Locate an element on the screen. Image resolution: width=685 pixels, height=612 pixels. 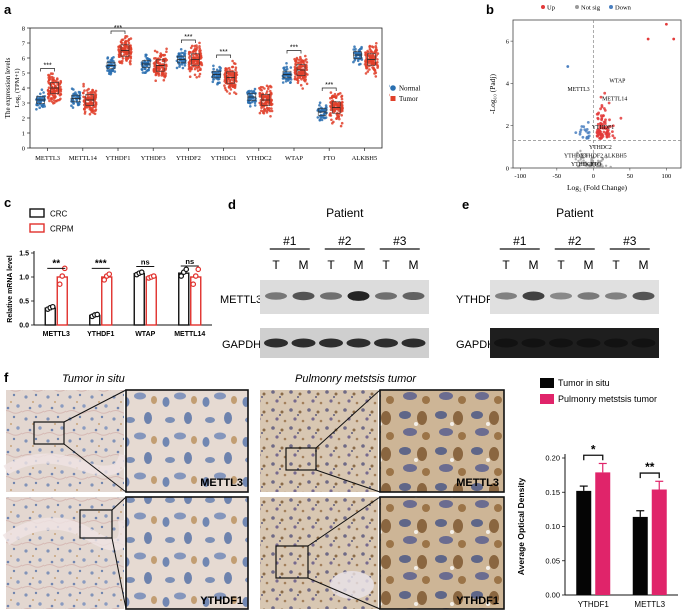
a-xtick-label: YTHDF2 is located at coordinates (188, 158).